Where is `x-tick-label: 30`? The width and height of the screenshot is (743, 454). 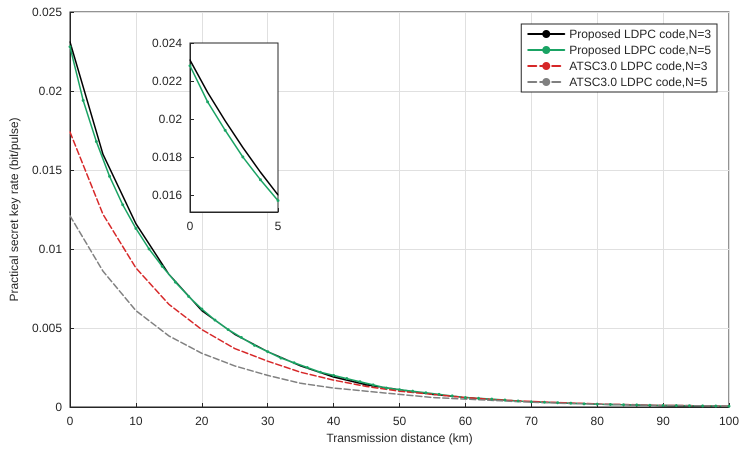
x-tick-label: 30 is located at coordinates (268, 421).